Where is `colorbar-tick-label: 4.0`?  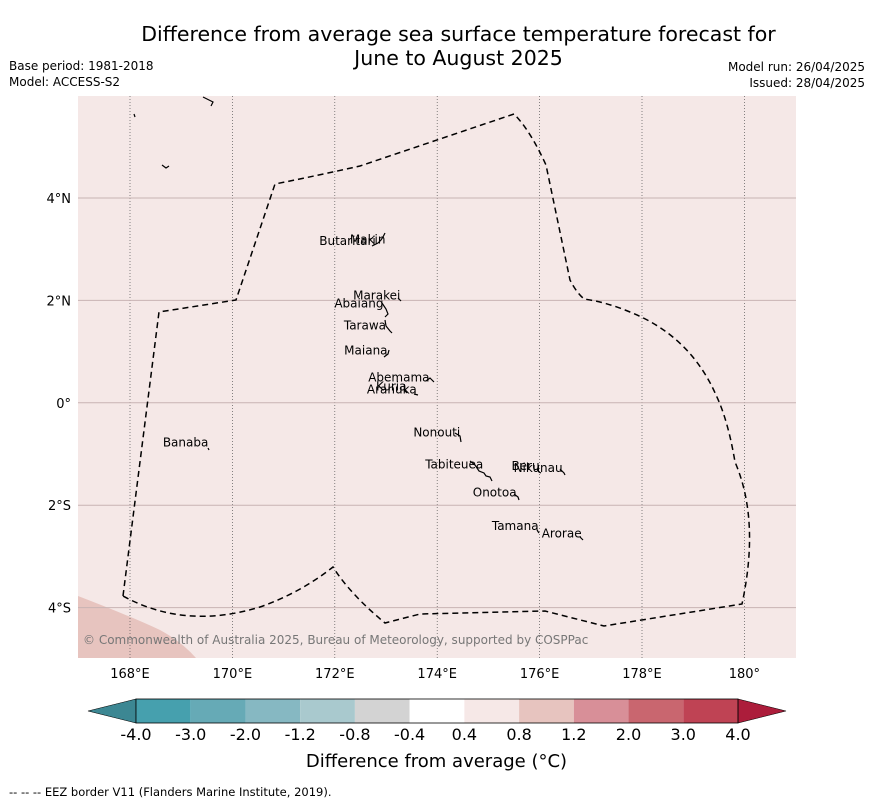
colorbar-tick-label: 4.0 is located at coordinates (738, 734).